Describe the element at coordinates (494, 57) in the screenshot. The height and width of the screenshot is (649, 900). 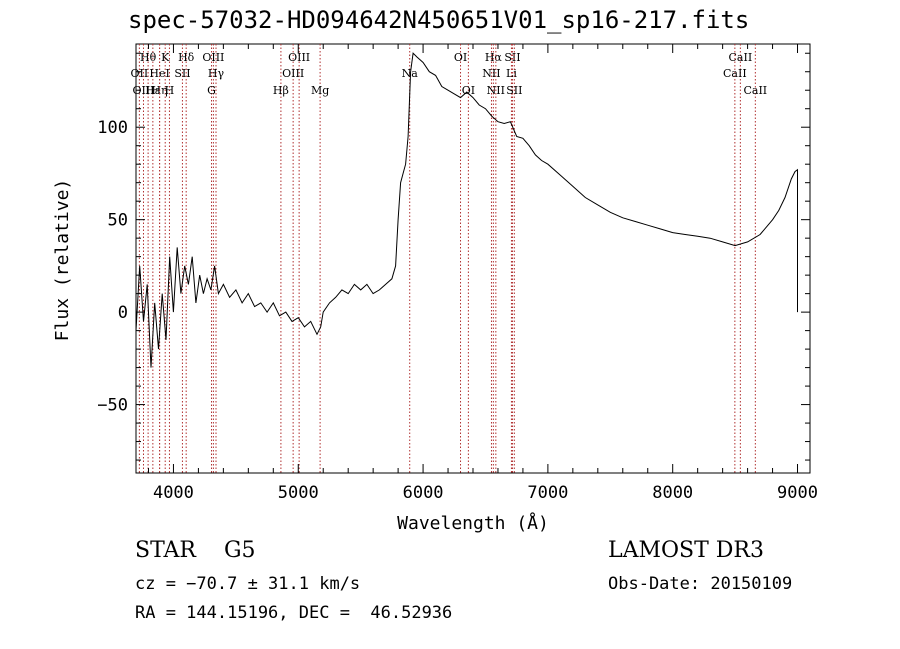
I see `line-marker-label: Hα` at that location.